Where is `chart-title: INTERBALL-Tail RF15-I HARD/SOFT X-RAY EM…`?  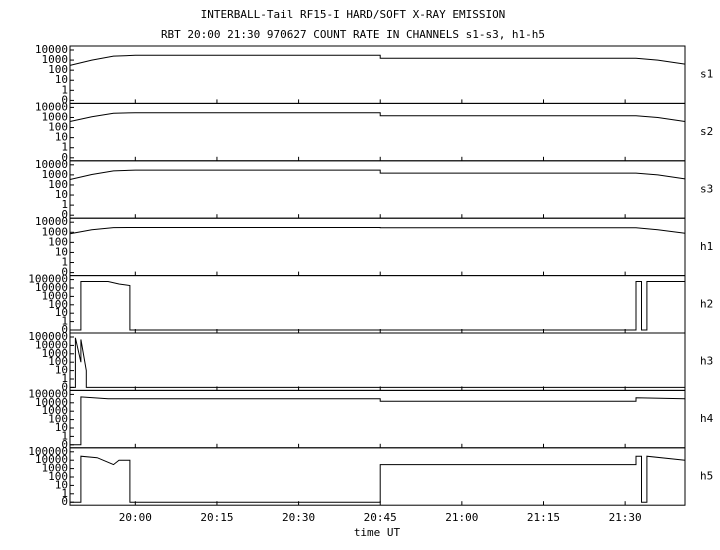 chart-title: INTERBALL-Tail RF15-I HARD/SOFT X-RAY EM… is located at coordinates (353, 14).